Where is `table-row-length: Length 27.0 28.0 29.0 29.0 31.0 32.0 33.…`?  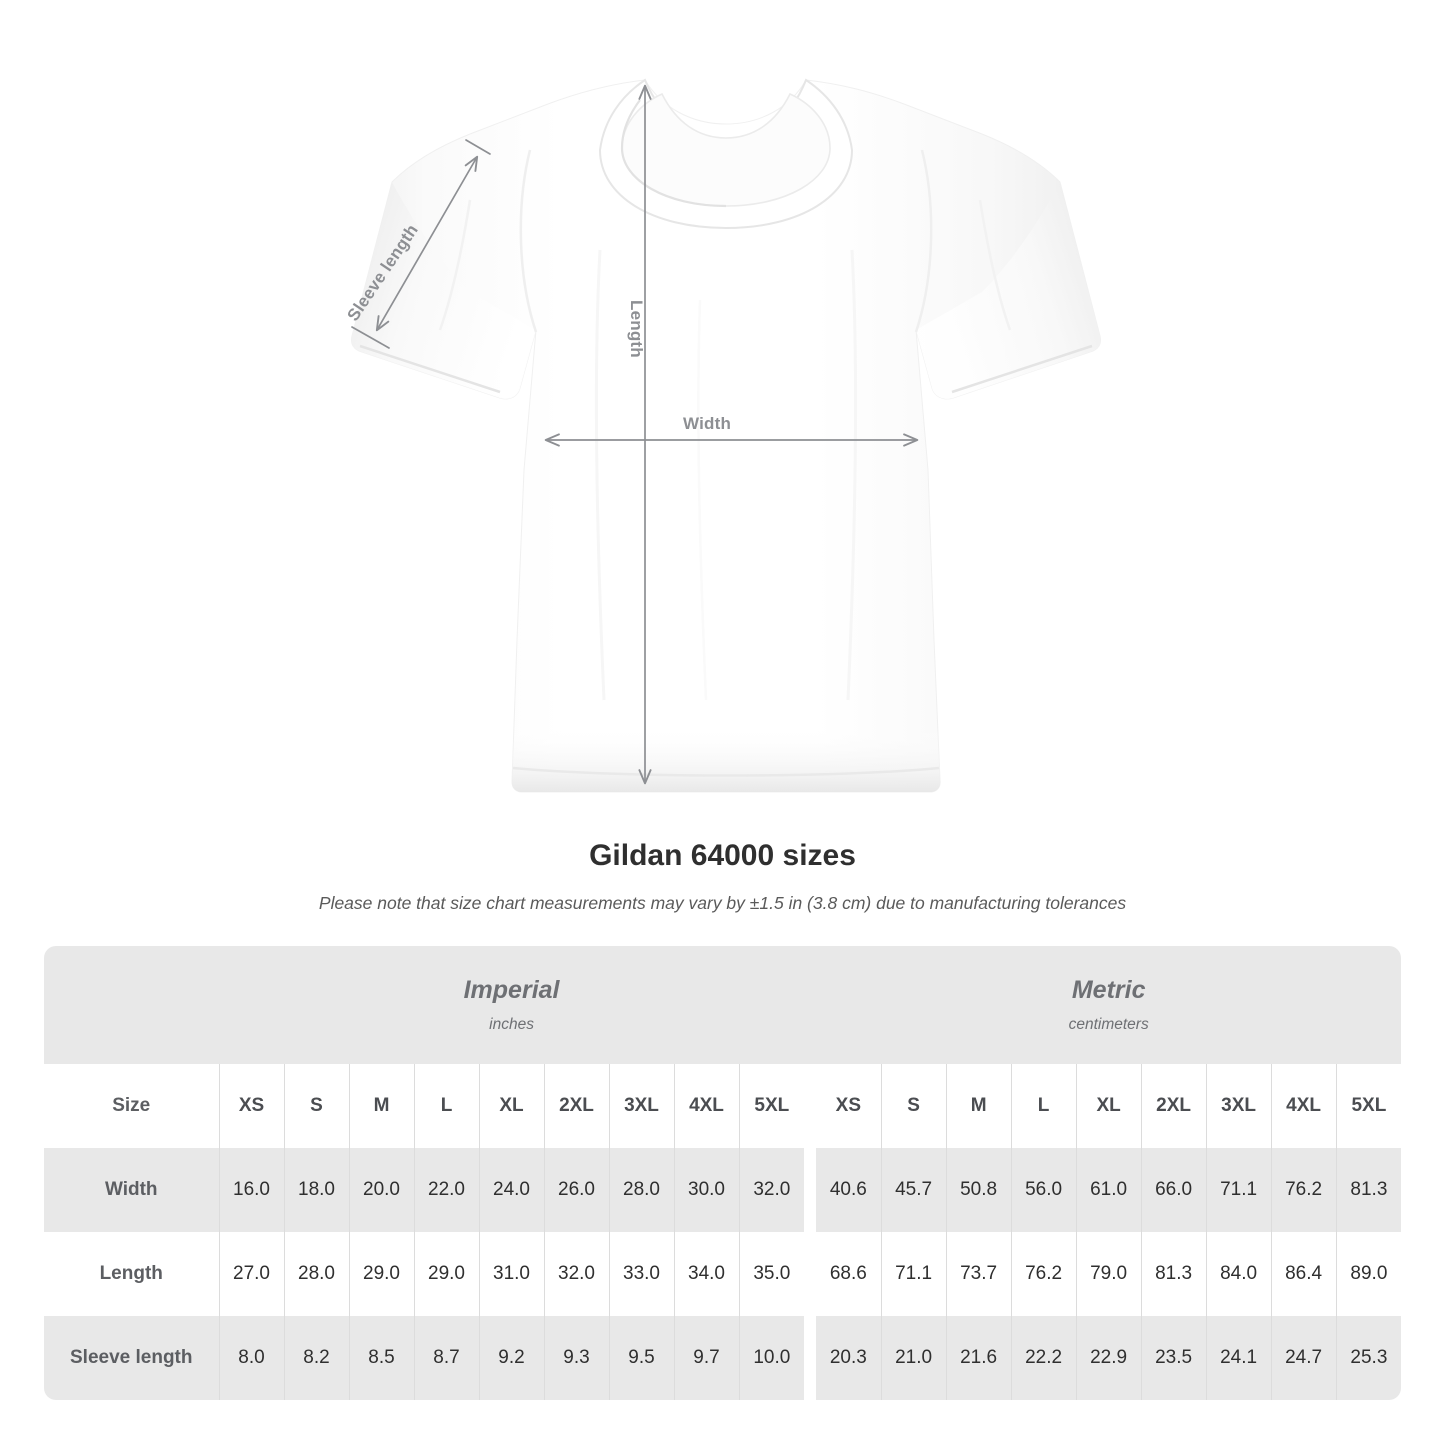 table-row-length: Length 27.0 28.0 29.0 29.0 31.0 32.0 33.… is located at coordinates (723, 1274).